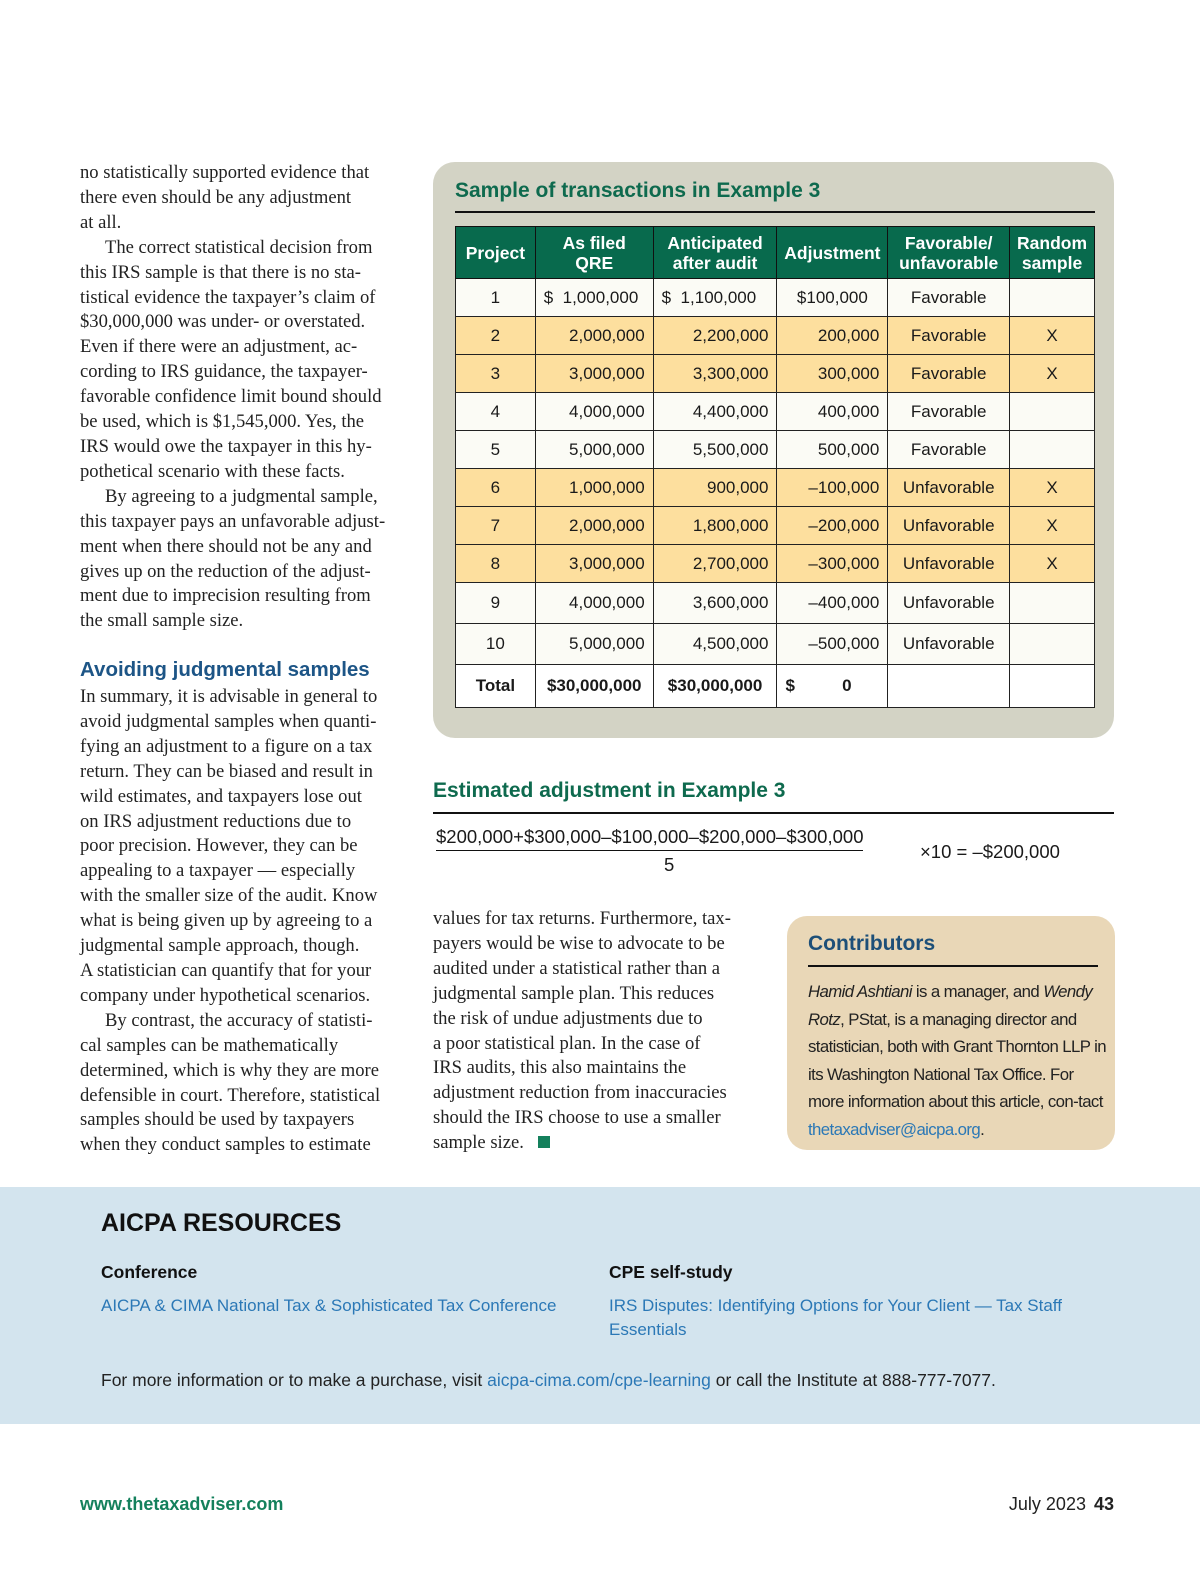  Describe the element at coordinates (226, 546) in the screenshot. I see `text-line: ment when there should not be any and` at that location.